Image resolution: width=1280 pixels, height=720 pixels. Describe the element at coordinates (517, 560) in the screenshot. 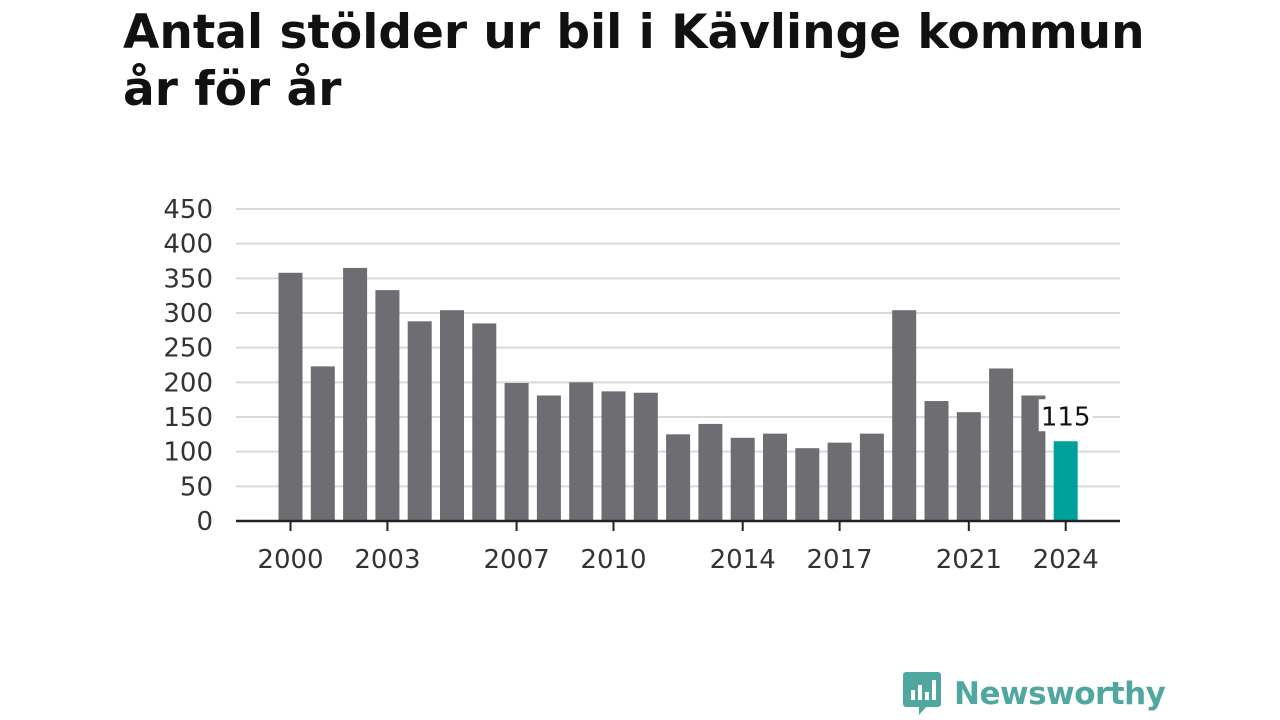

I see `x-tick-label: 2007` at that location.